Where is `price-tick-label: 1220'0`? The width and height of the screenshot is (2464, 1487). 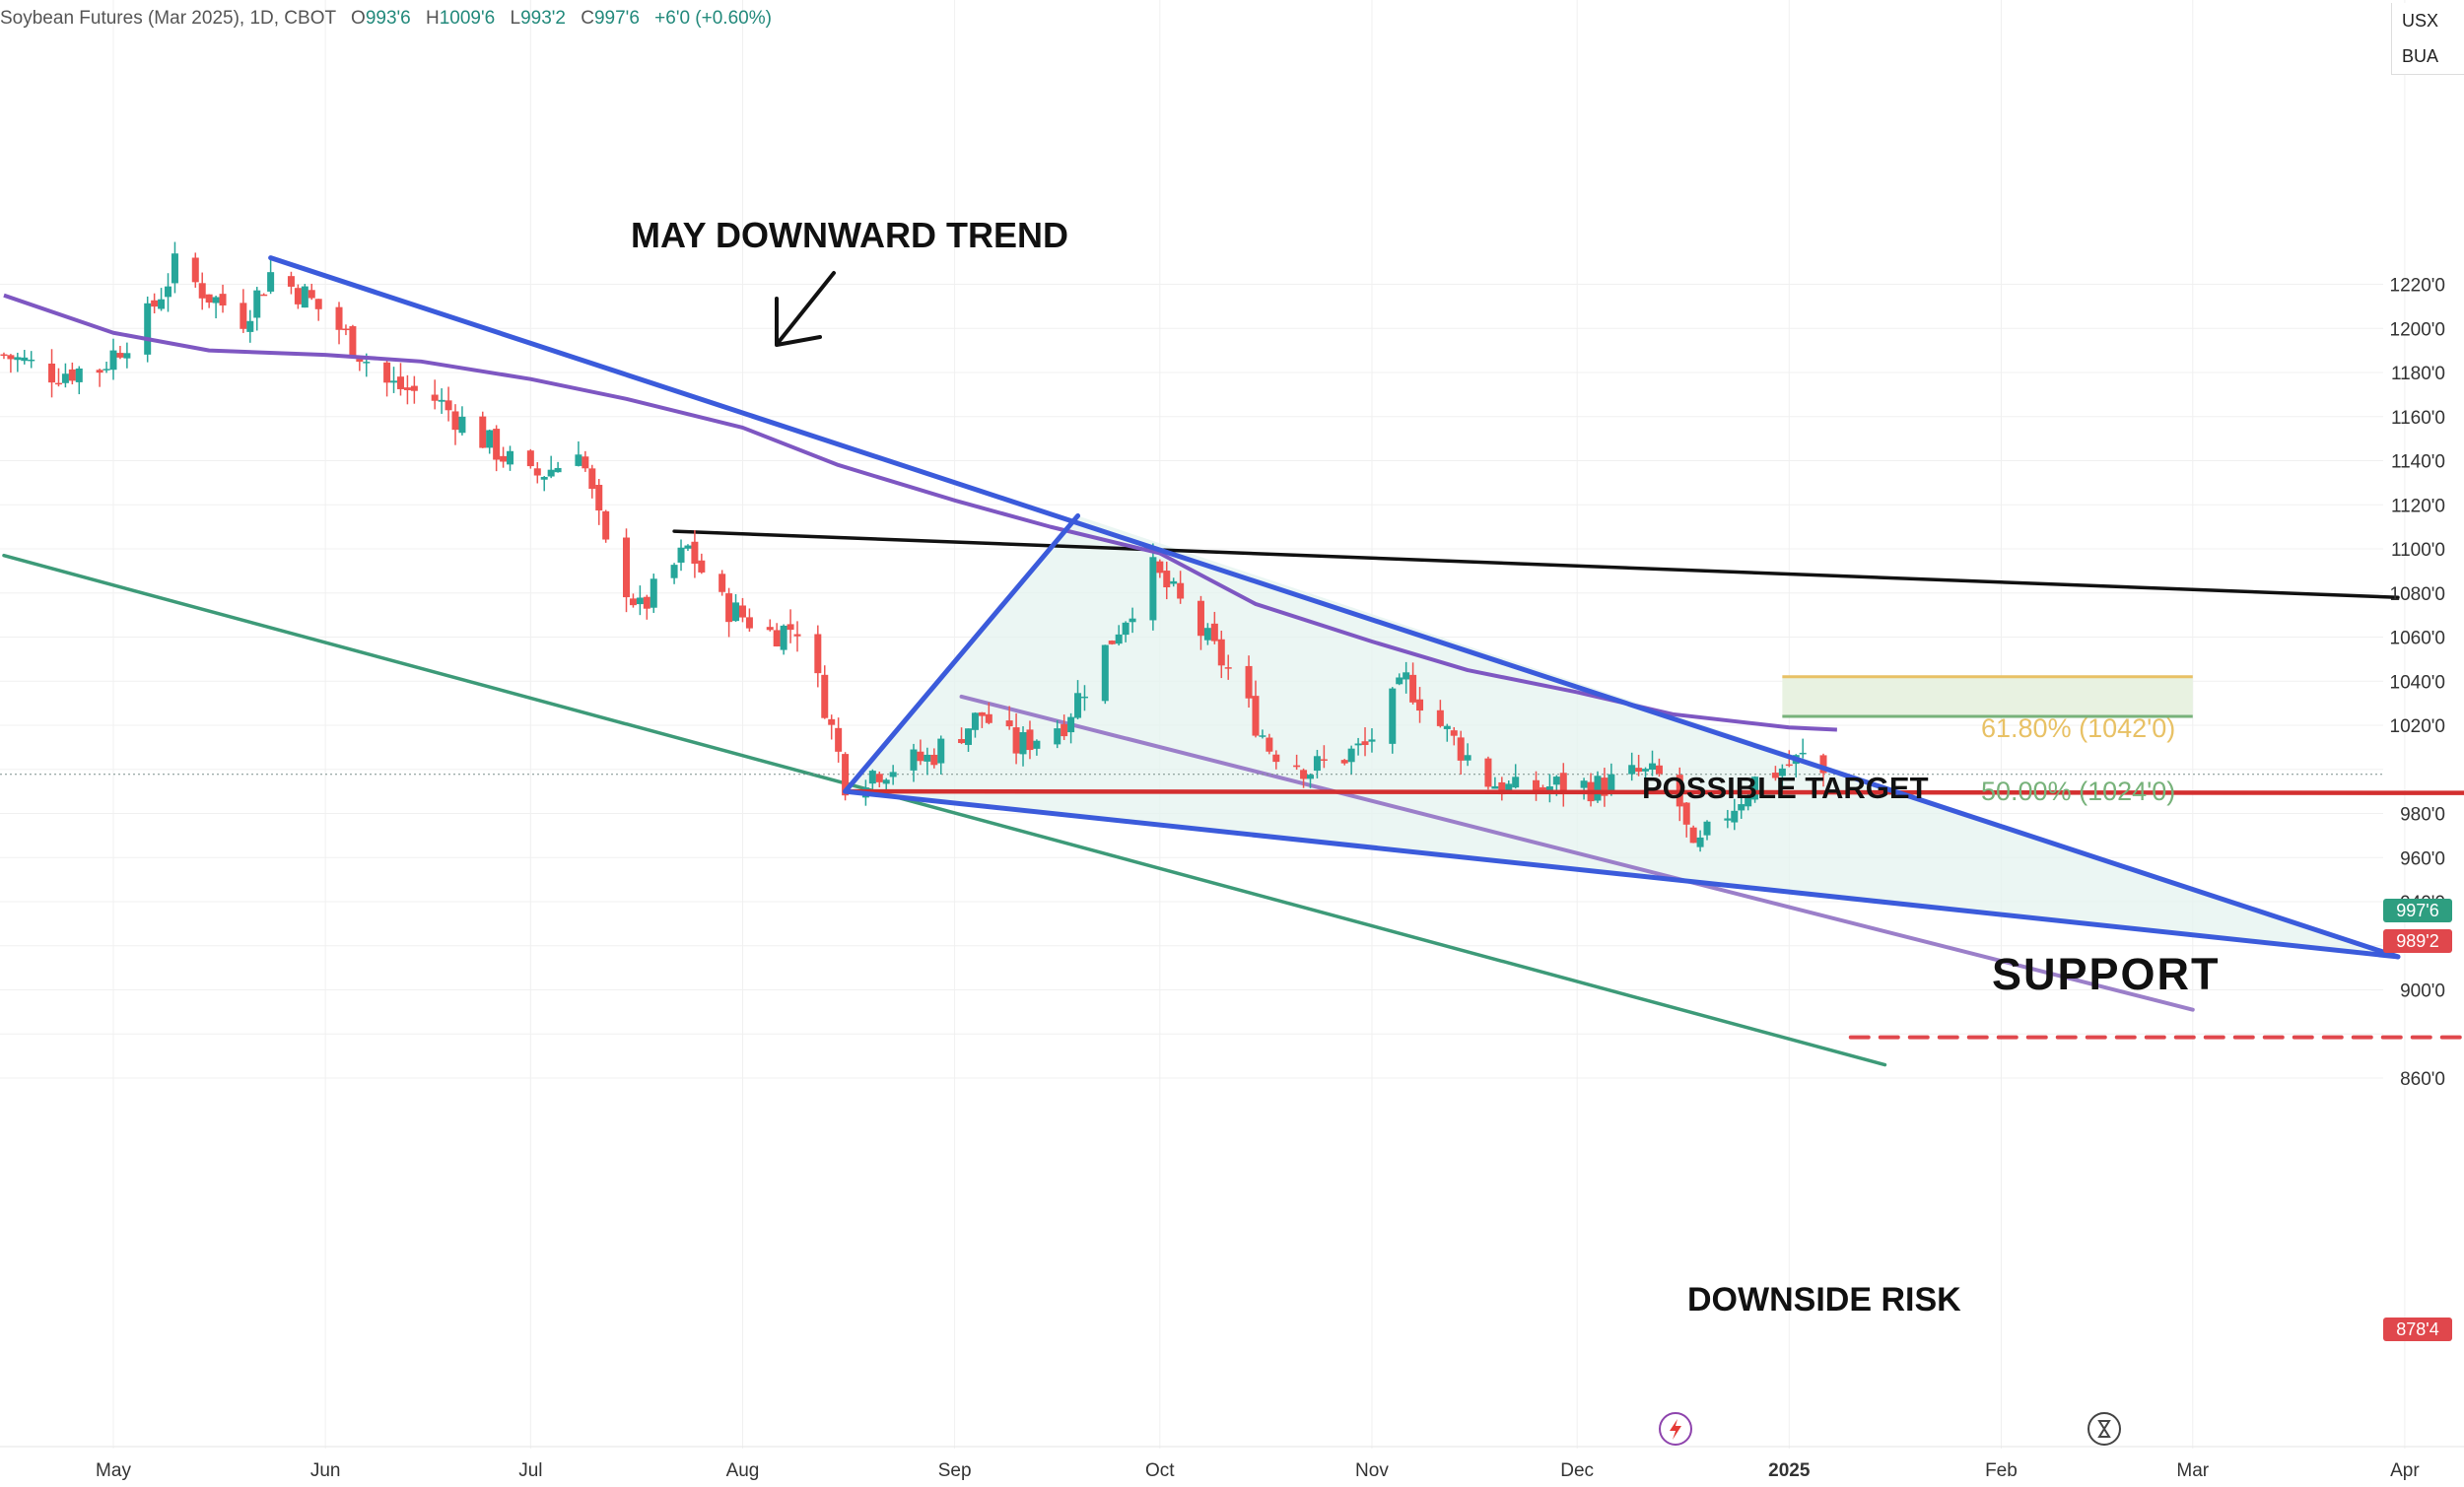
price-tick-label: 1220'0 is located at coordinates (2417, 286).